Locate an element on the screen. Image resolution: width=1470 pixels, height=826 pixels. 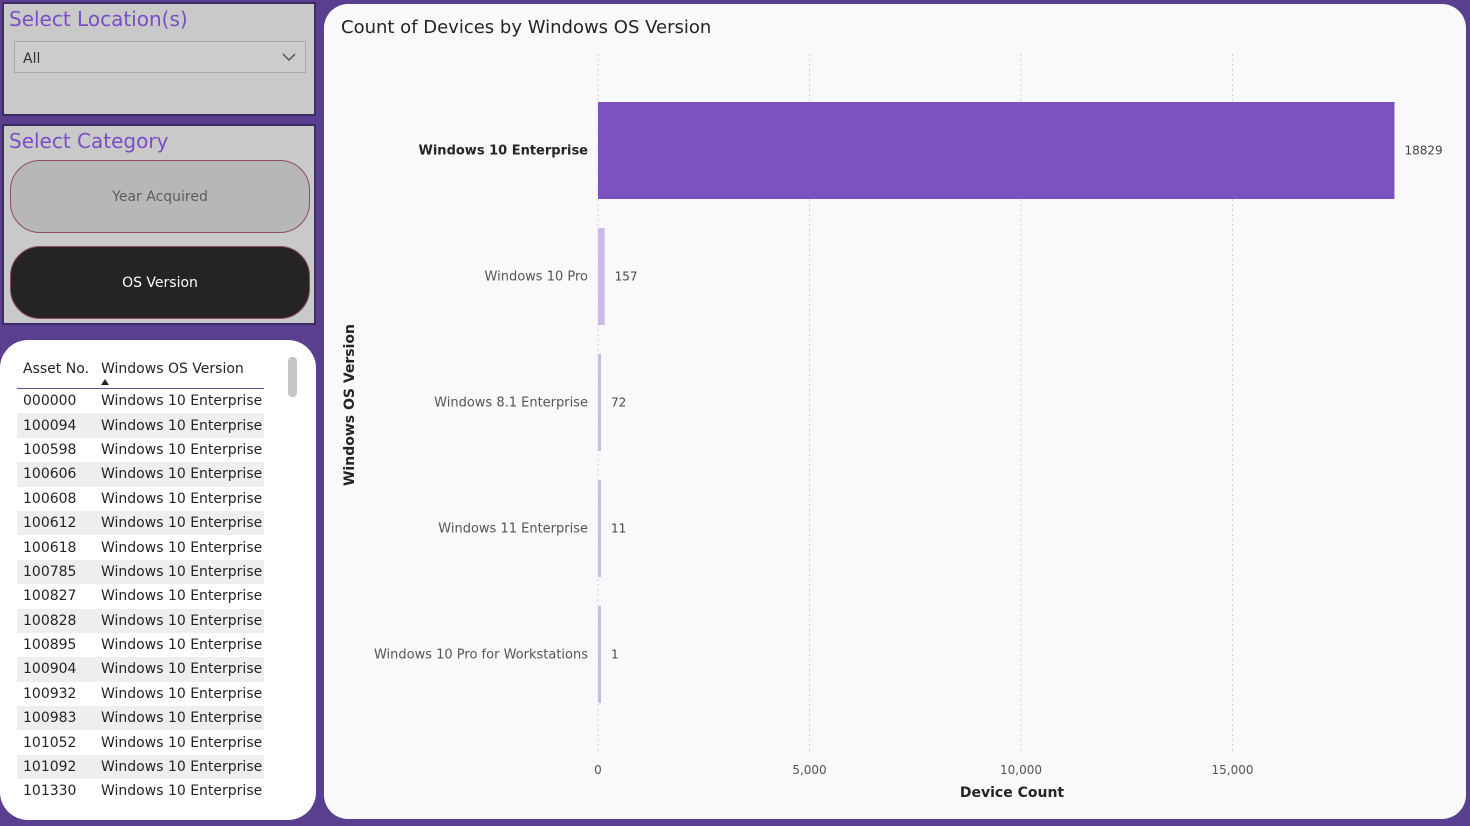
cell-asset-no: 100598 is located at coordinates (50, 449).